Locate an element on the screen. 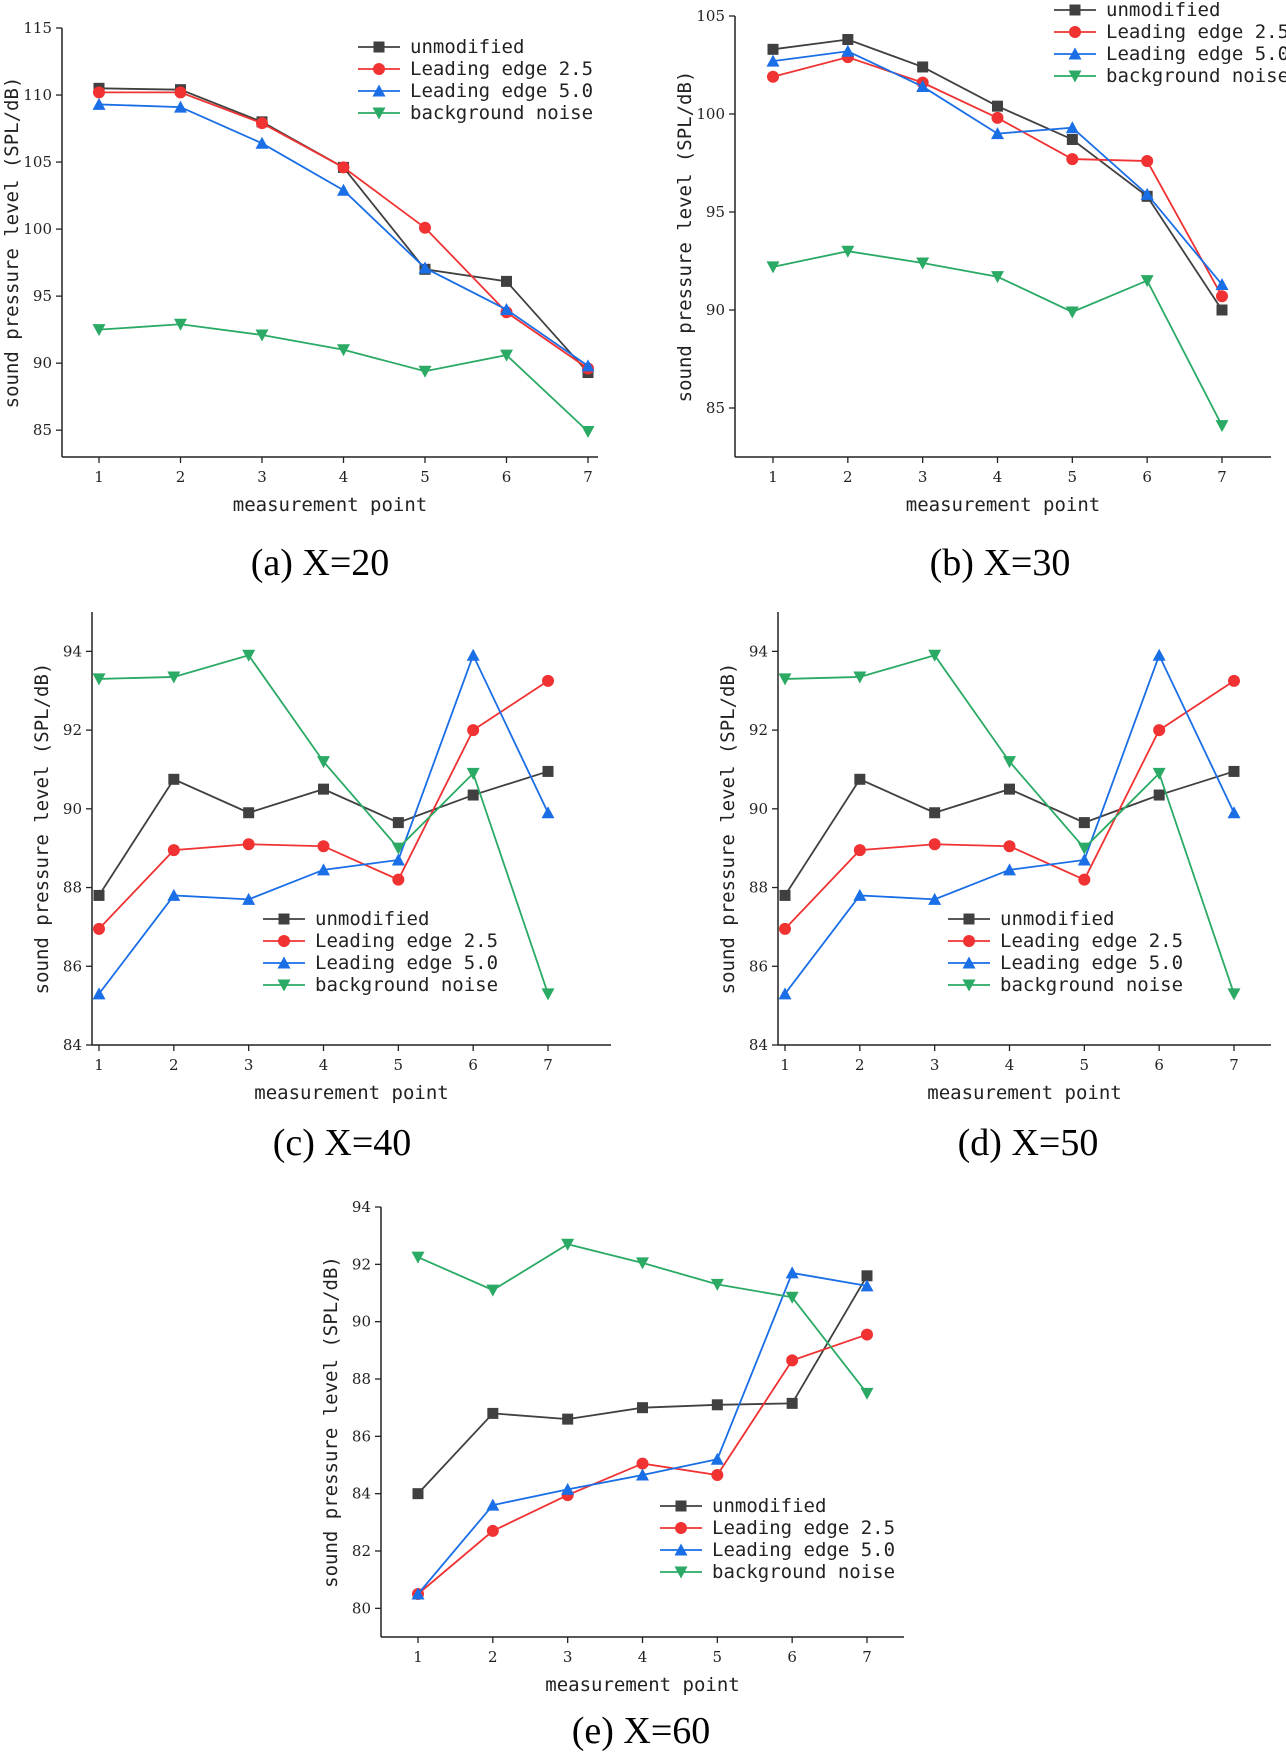  y-tick-label: 84 is located at coordinates (758, 1045).